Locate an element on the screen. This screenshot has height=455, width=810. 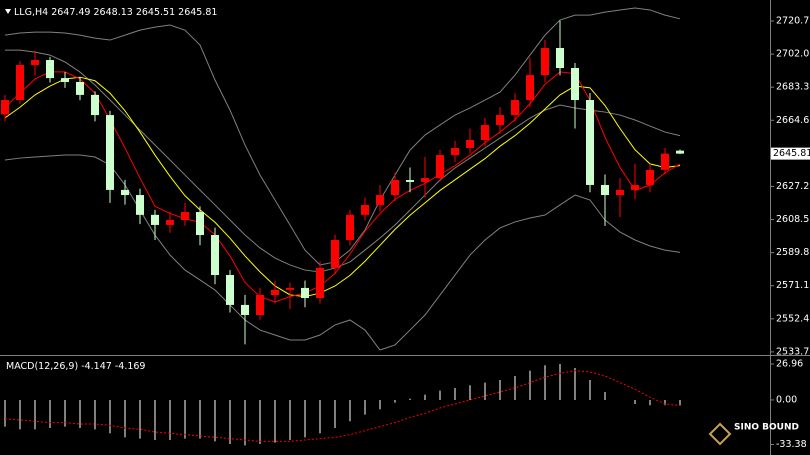
menu-triangle is located at coordinates (8, 11).